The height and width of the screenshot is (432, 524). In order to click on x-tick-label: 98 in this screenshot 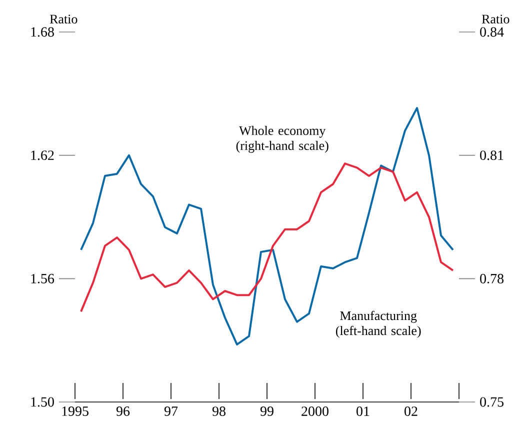, I will do `click(219, 411)`.